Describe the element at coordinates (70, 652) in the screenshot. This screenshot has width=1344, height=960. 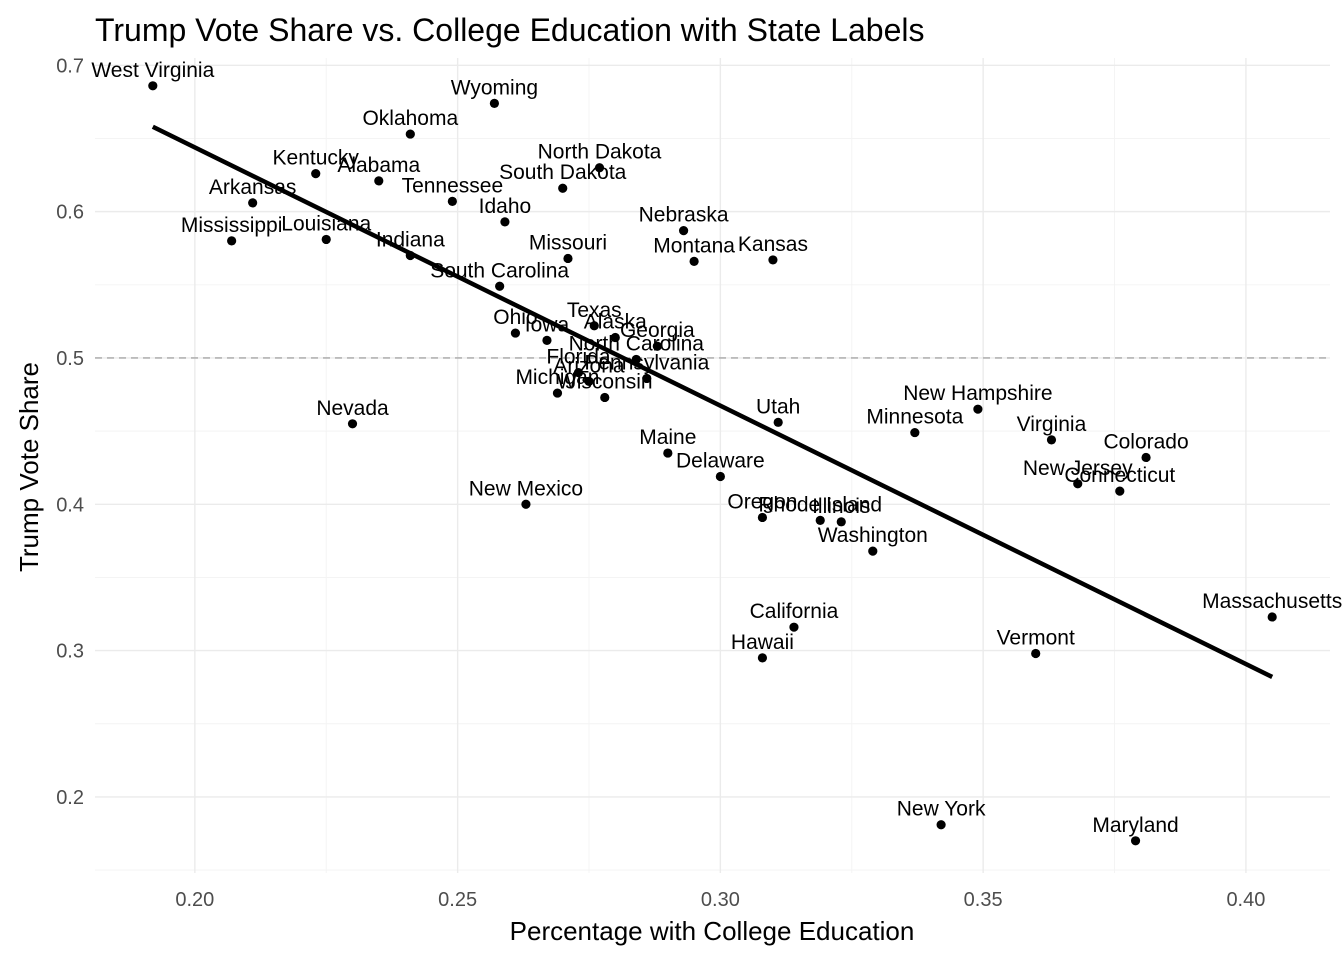
I see `y-tick-label: 0.3` at that location.